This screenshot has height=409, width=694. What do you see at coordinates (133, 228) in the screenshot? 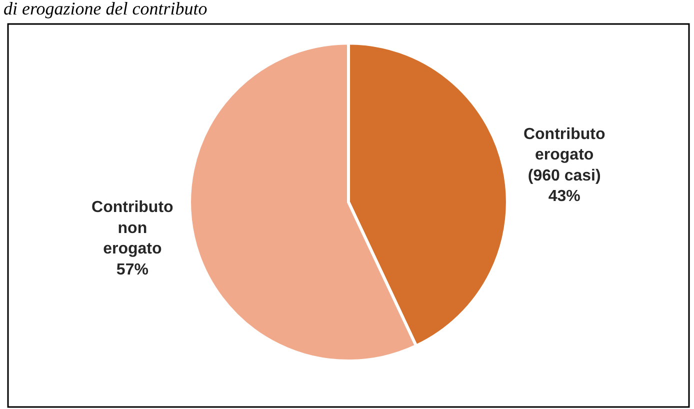
I see `slice-label: Contributo non erogato` at bounding box center [133, 228].